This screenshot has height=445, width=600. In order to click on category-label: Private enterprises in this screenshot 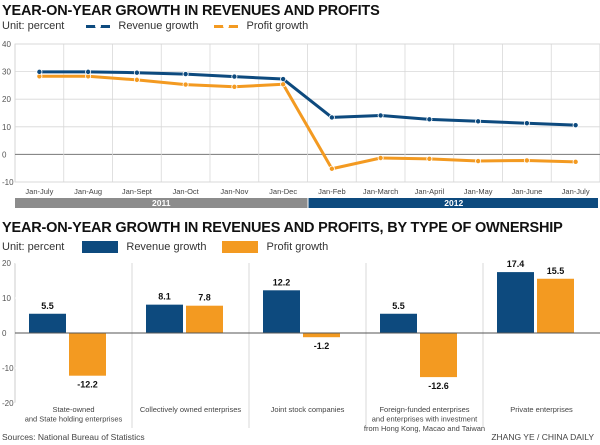, I will do `click(541, 409)`.